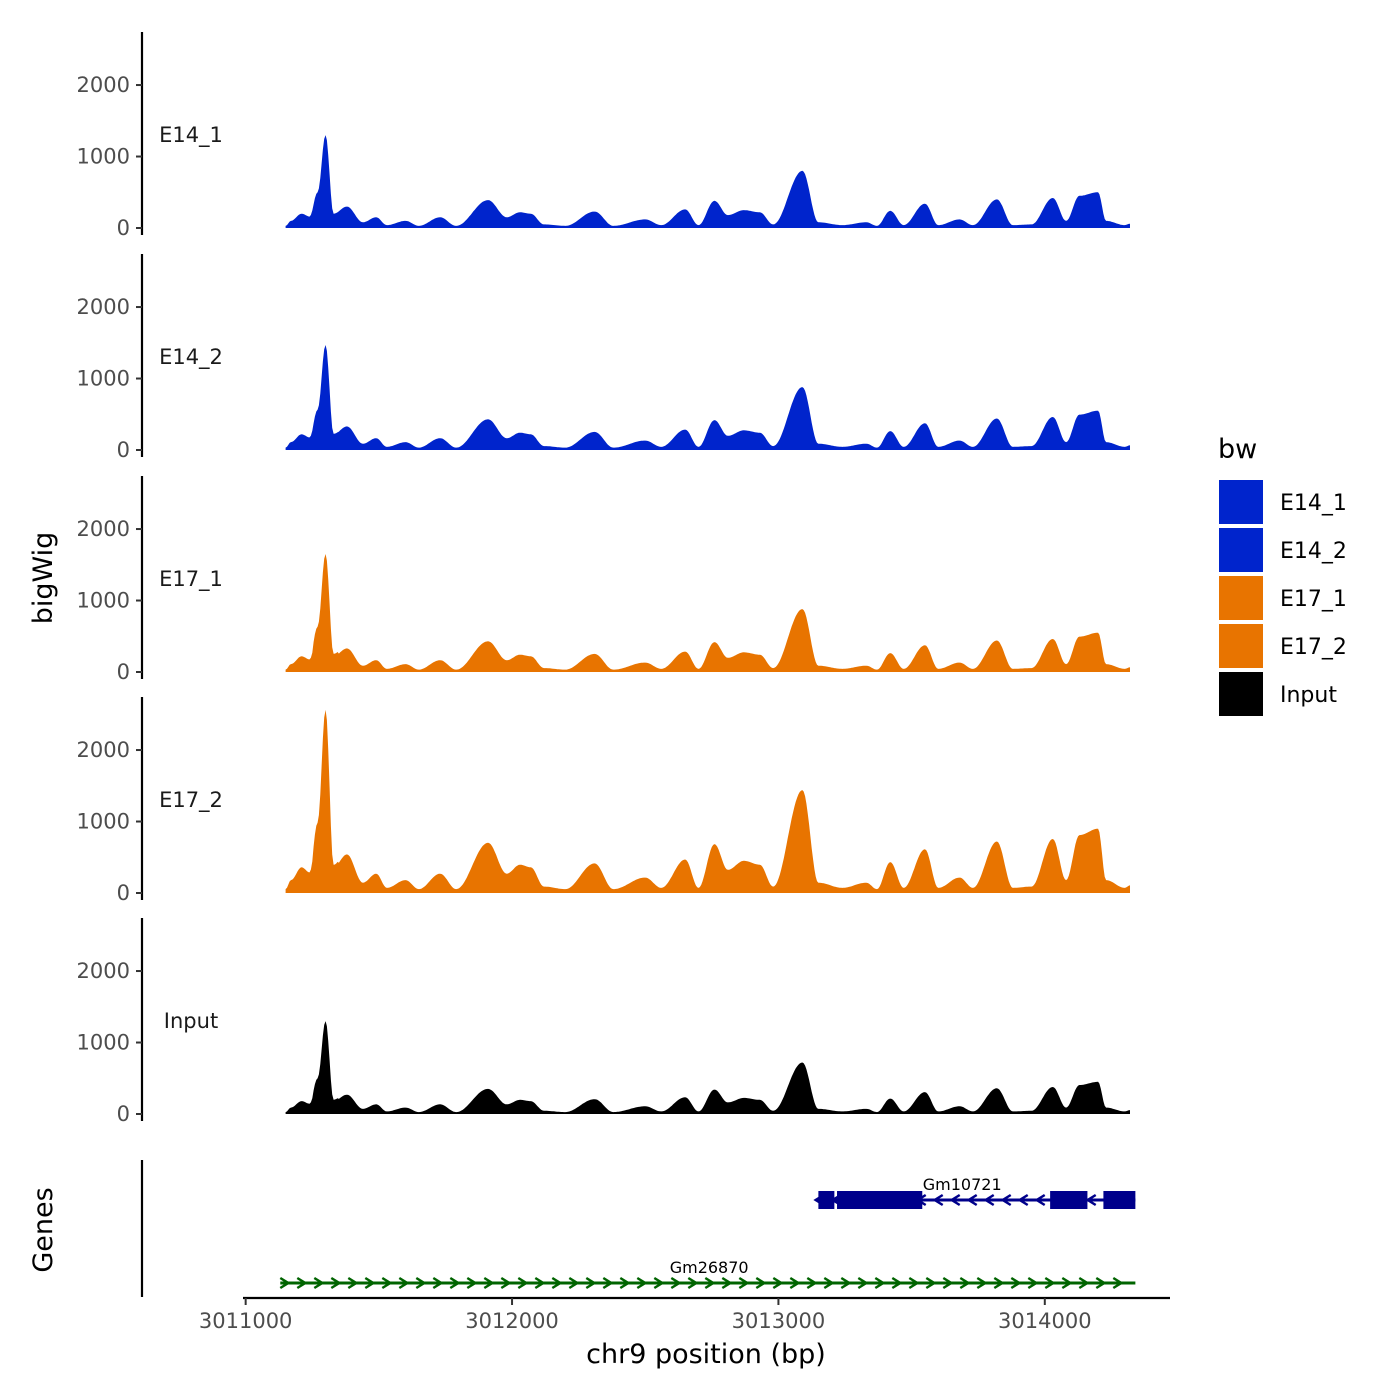 This screenshot has width=1400, height=1400. What do you see at coordinates (709, 1267) in the screenshot?
I see `gene-label-gm26870: Gm26870` at bounding box center [709, 1267].